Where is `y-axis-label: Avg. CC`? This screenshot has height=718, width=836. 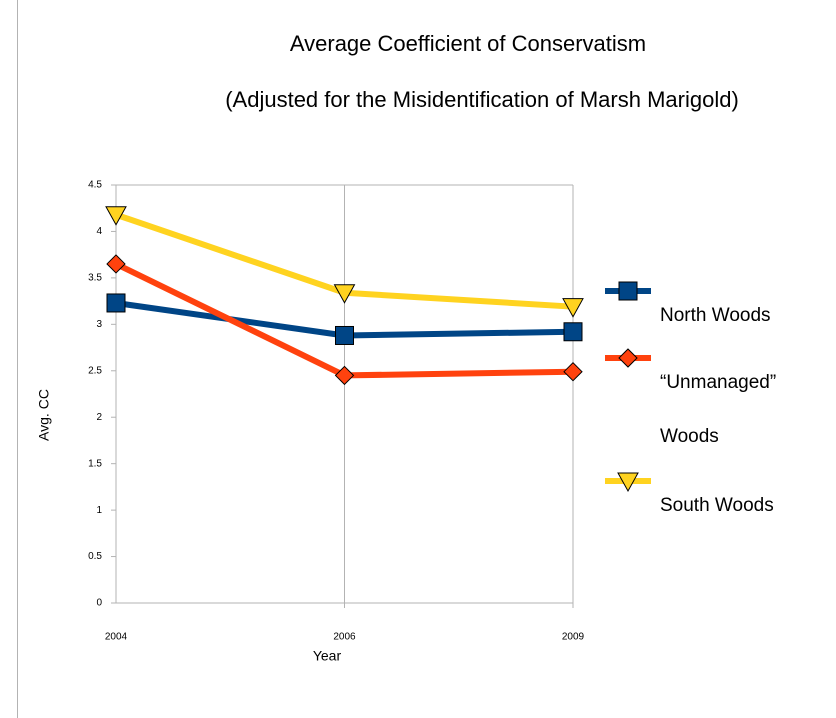
y-axis-label: Avg. CC is located at coordinates (44, 415).